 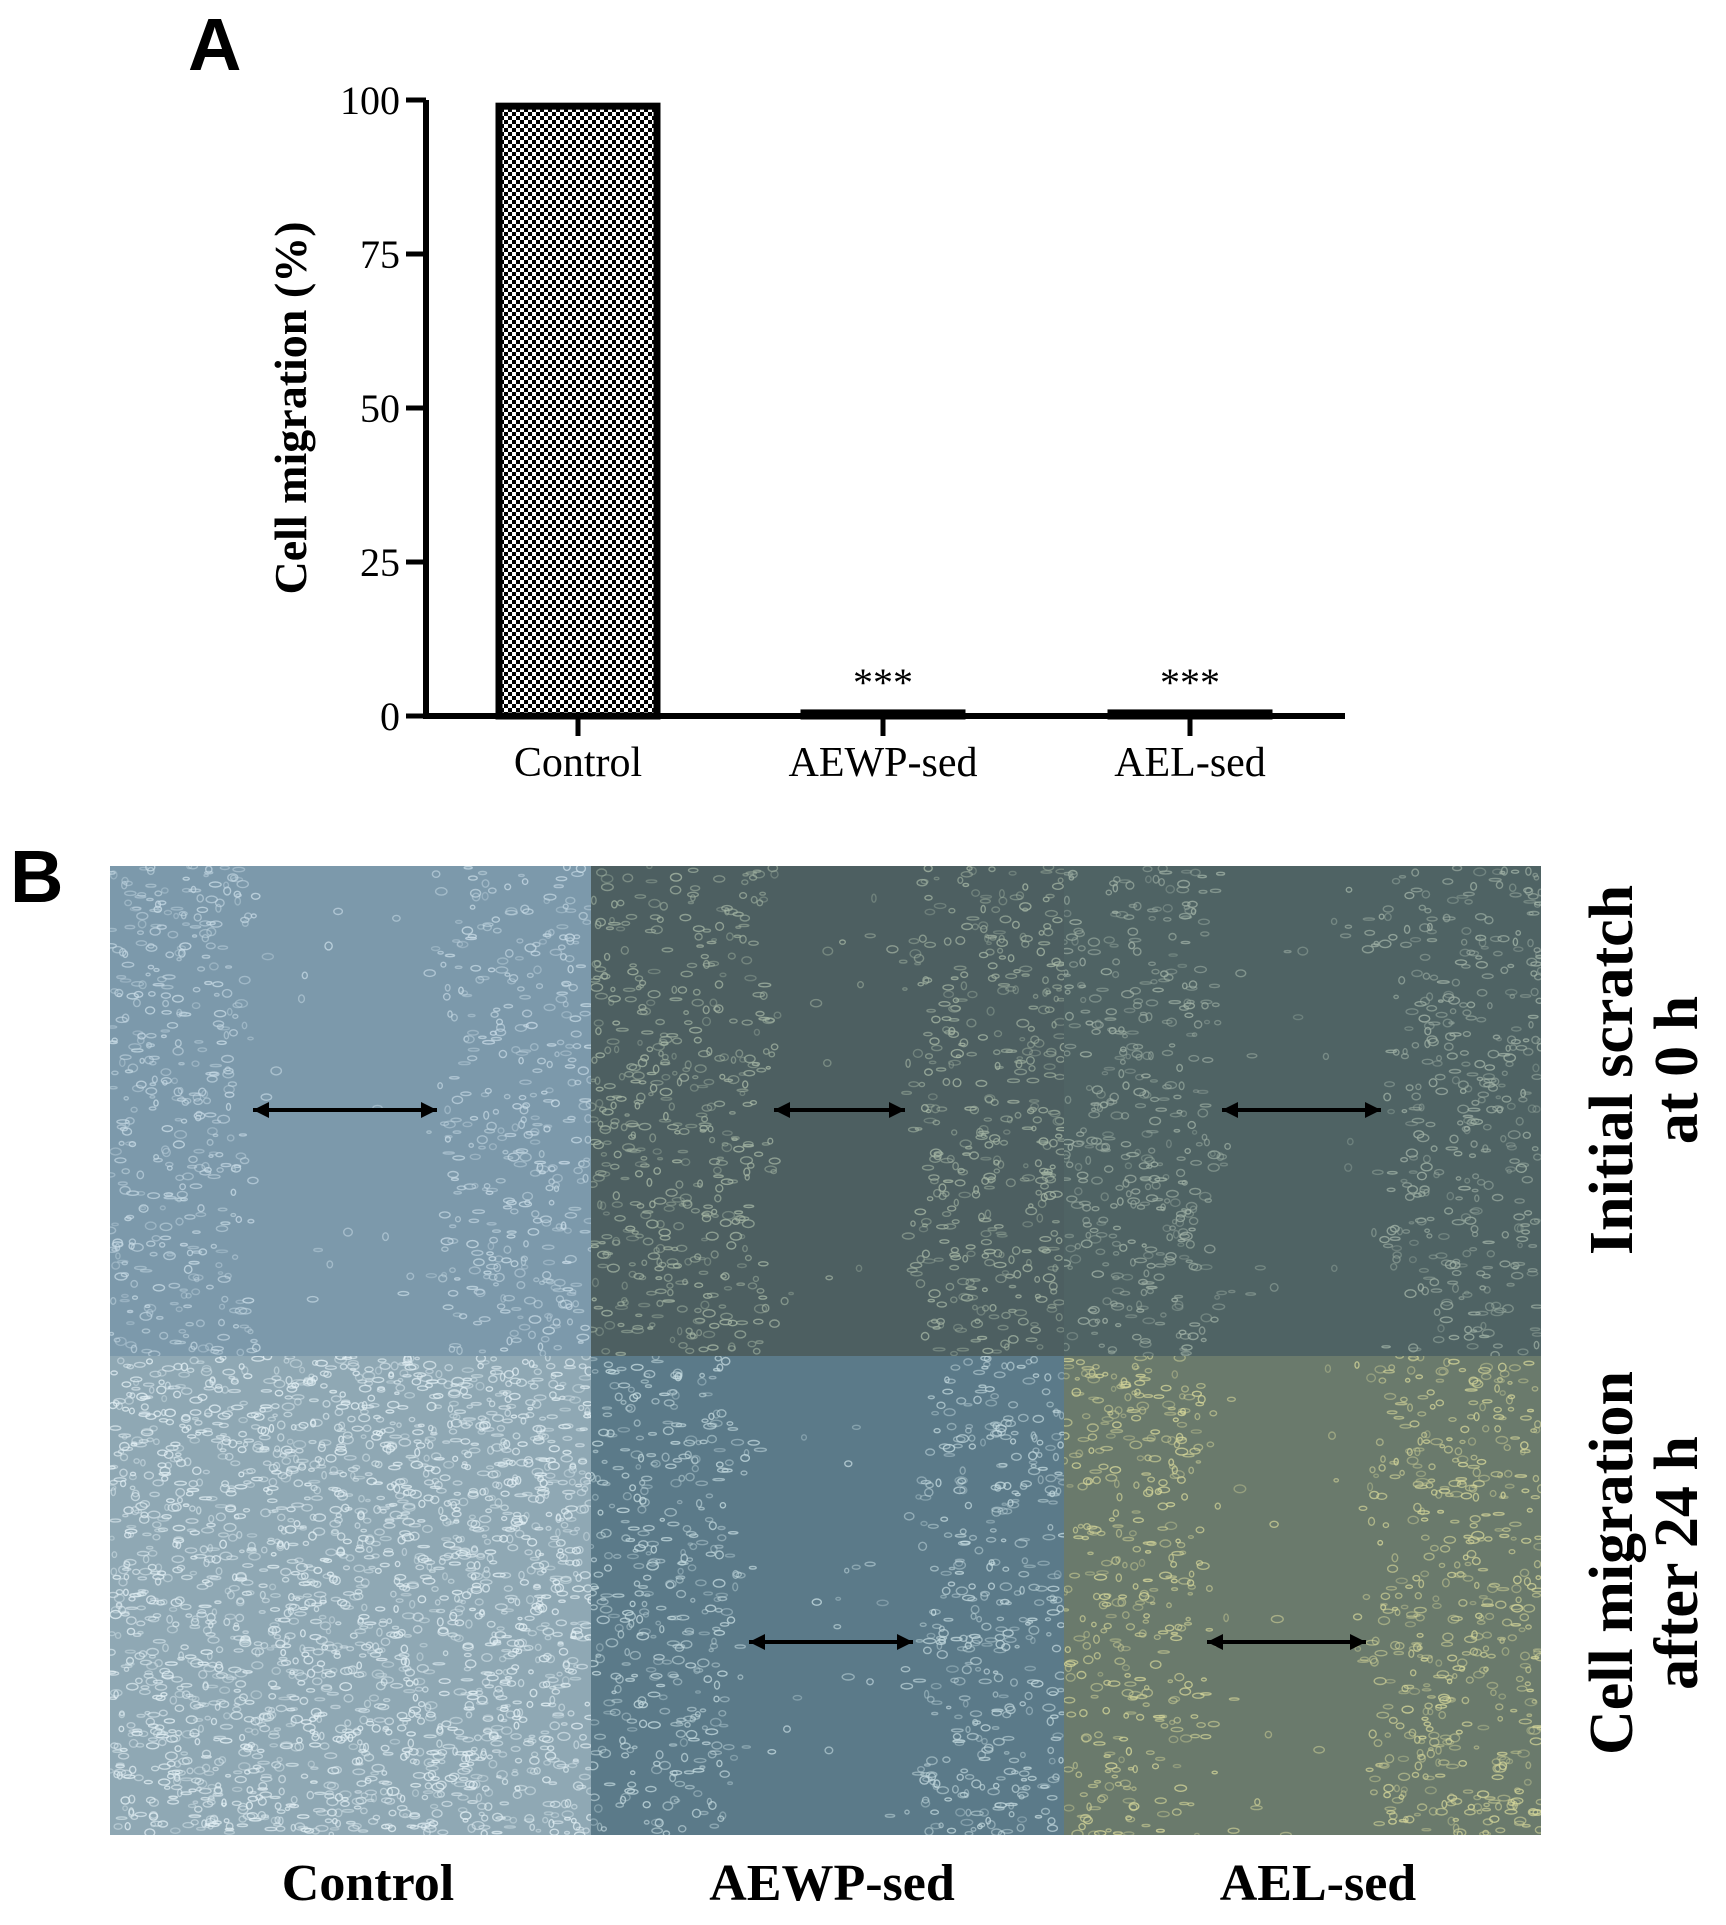 What do you see at coordinates (215, 44) in the screenshot?
I see `panel-a-label: A` at bounding box center [215, 44].